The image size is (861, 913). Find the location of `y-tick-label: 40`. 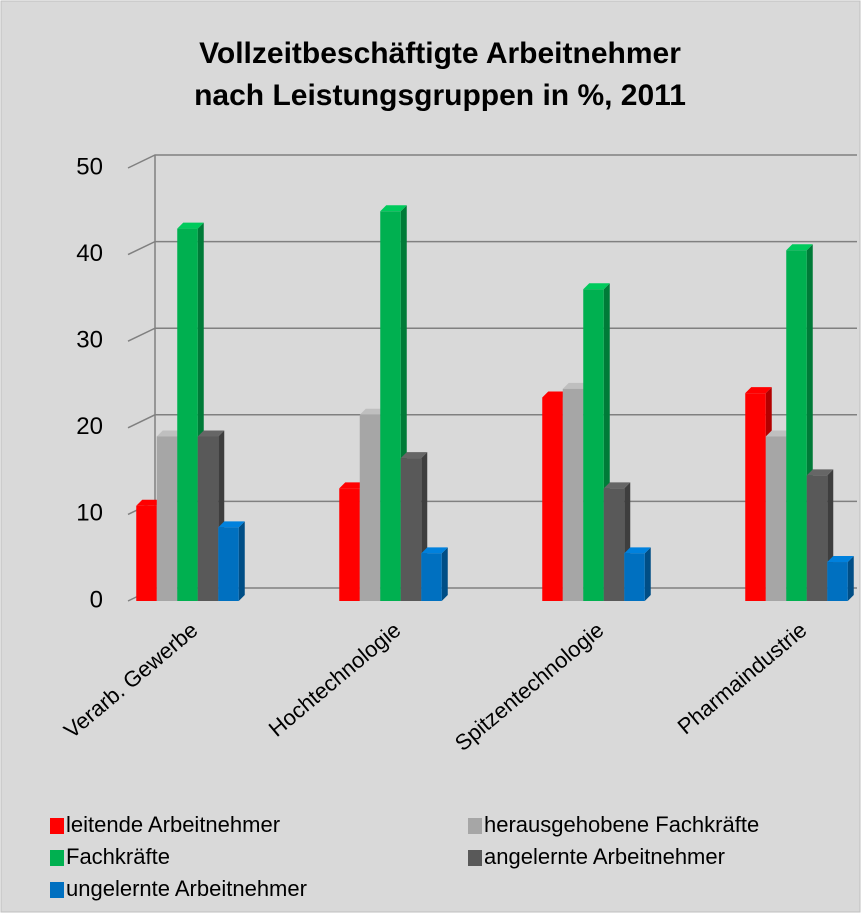

y-tick-label: 40 is located at coordinates (89, 253).